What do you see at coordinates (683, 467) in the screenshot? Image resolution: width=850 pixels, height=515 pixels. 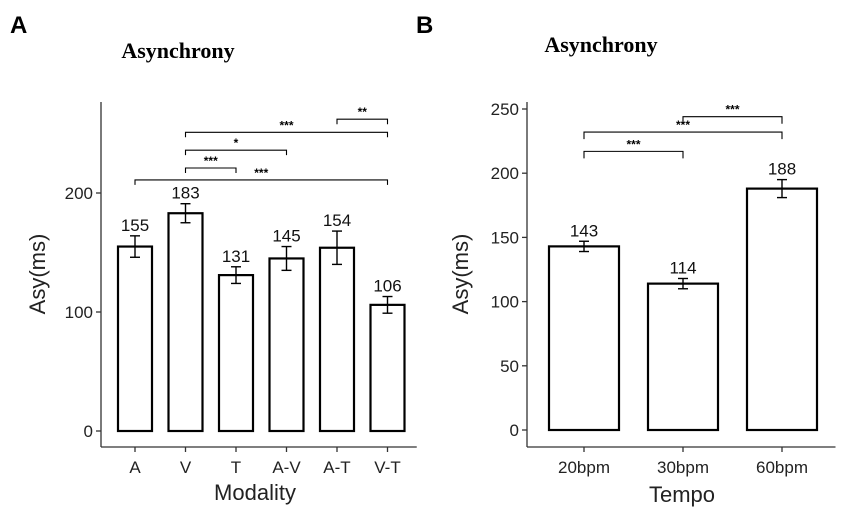 I see `x-tick-label-30bpm: 30bpm` at bounding box center [683, 467].